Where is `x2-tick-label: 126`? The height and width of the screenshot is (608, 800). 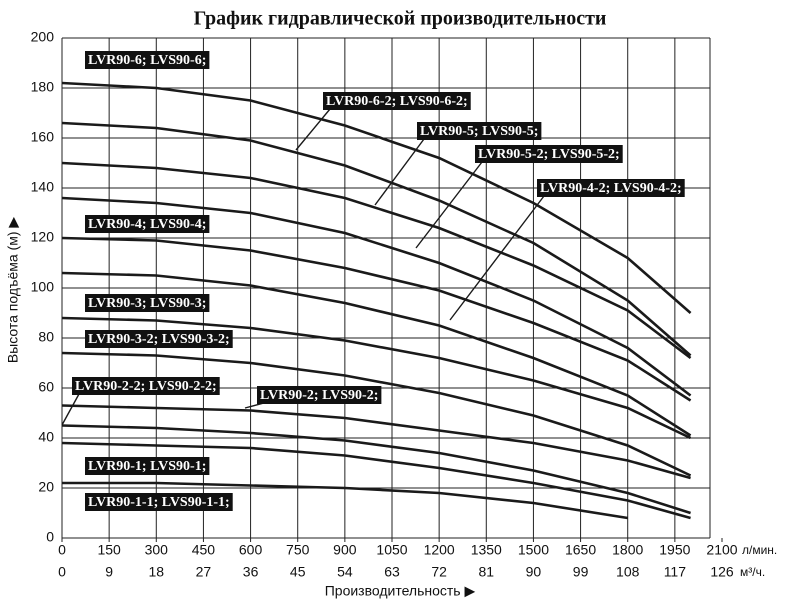
x2-tick-label: 126 is located at coordinates (722, 572).